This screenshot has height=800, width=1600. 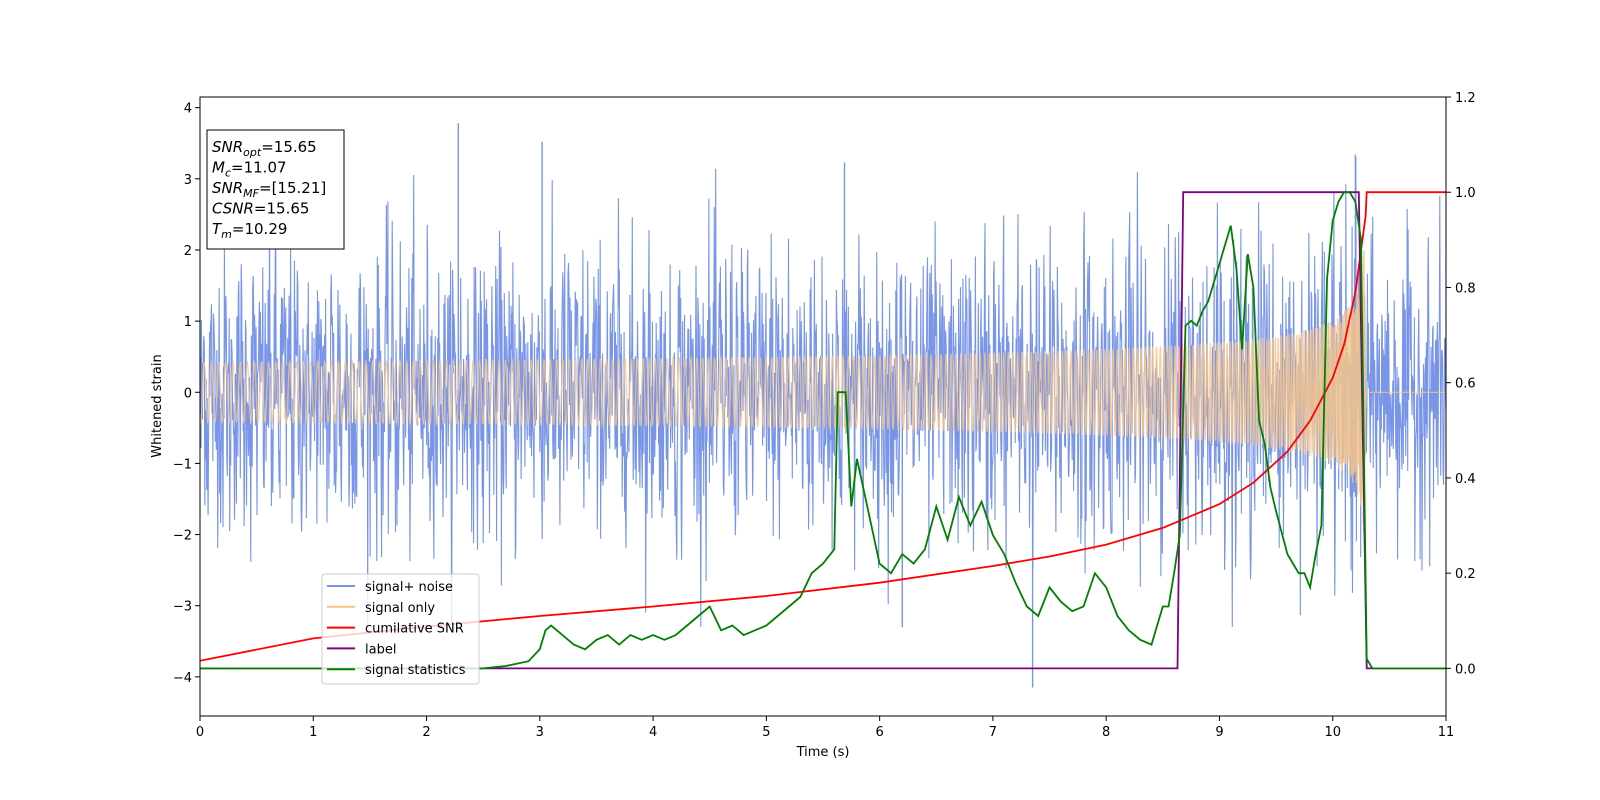 What do you see at coordinates (1219, 732) in the screenshot?
I see `x-tick-label: 9` at bounding box center [1219, 732].